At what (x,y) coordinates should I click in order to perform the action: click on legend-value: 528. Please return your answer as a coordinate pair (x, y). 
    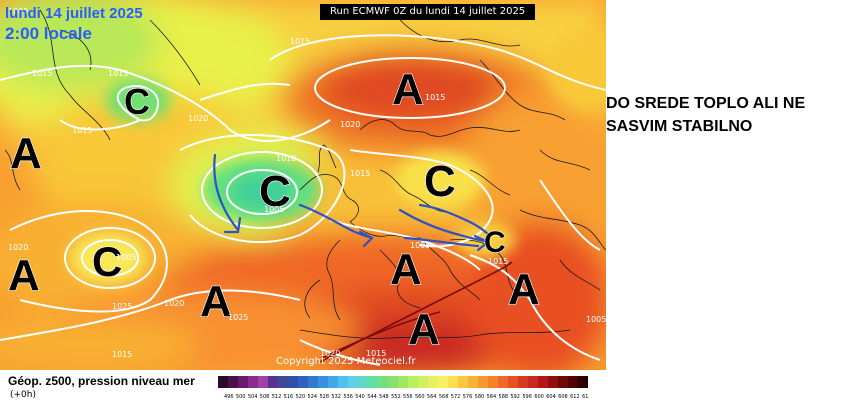
    Looking at the image, I should click on (324, 397).